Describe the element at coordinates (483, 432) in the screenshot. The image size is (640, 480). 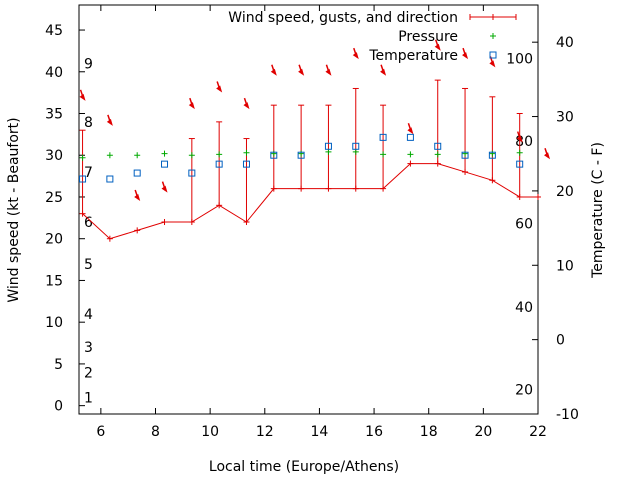
I see `x-tick-label: 20` at that location.